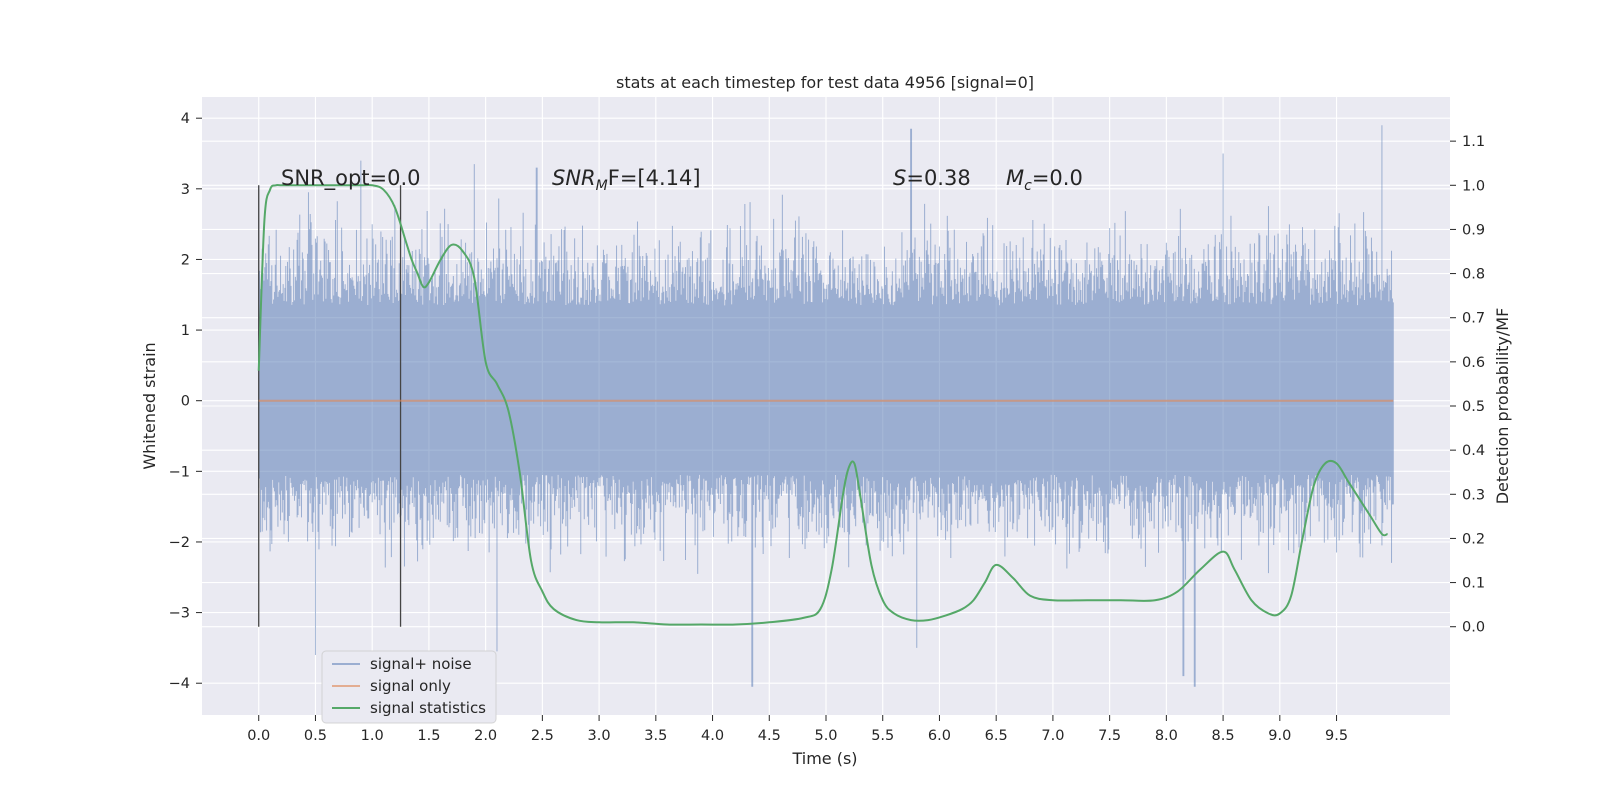 This screenshot has width=1600, height=804. I want to click on x-tick-label-11: 5.5, so click(882, 736).